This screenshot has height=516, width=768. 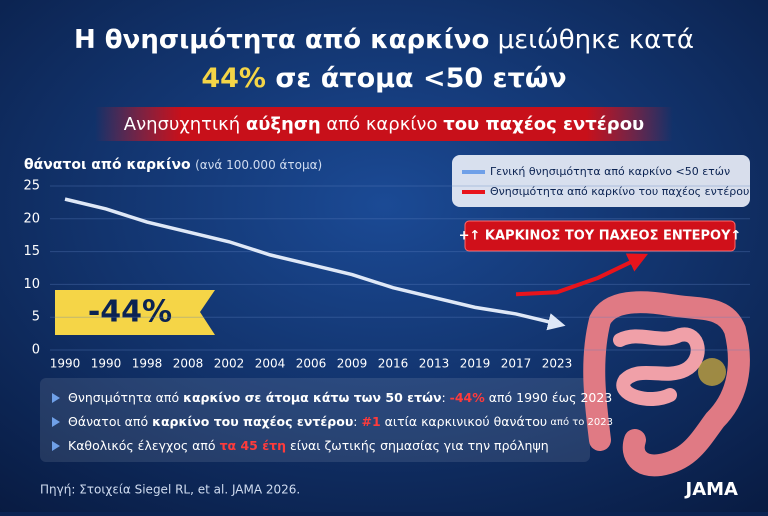 What do you see at coordinates (312, 397) in the screenshot?
I see `text-part: καρκίνο σε άτομα κάτω των 50 ετών` at bounding box center [312, 397].